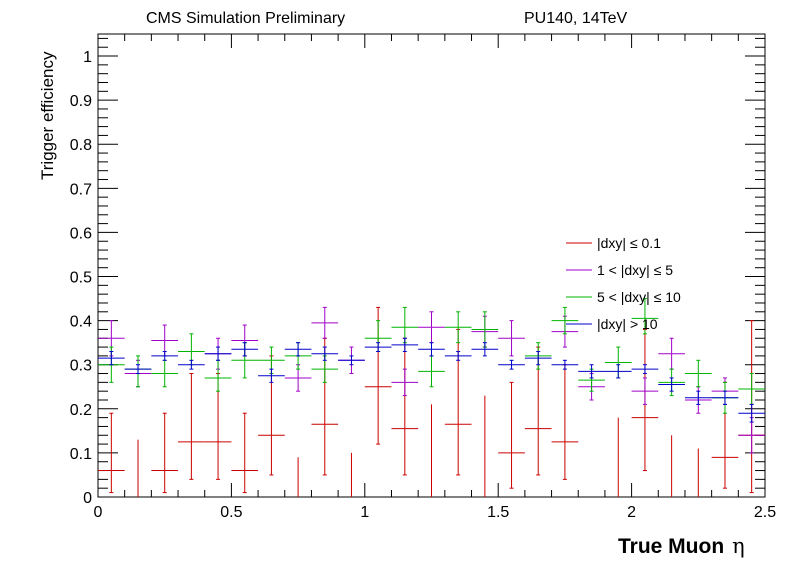  What do you see at coordinates (498, 512) in the screenshot?
I see `x-tick-label: 1.5` at bounding box center [498, 512].